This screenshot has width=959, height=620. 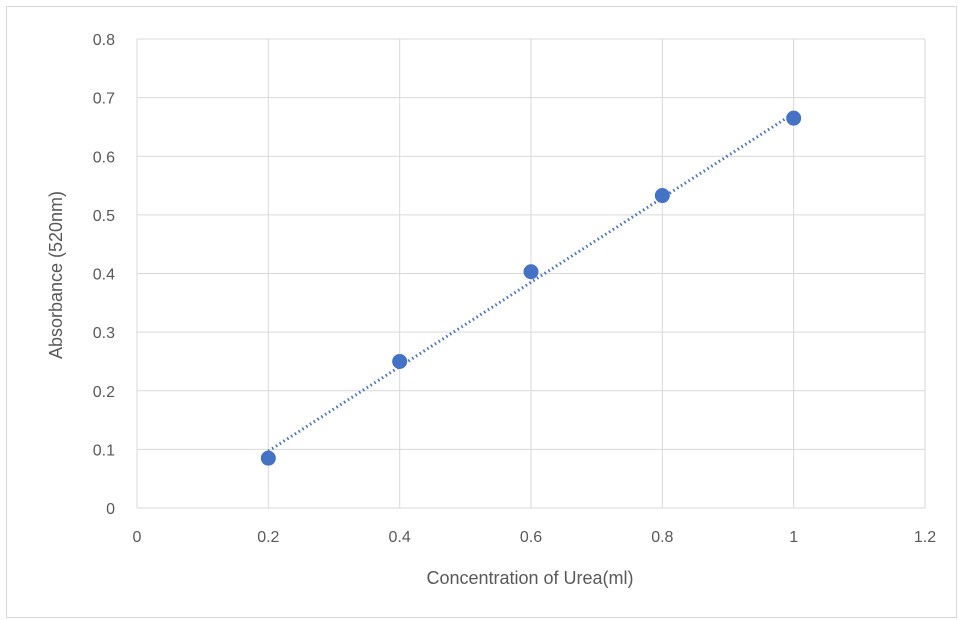 I want to click on y-tick-label: 0.2, so click(x=104, y=392).